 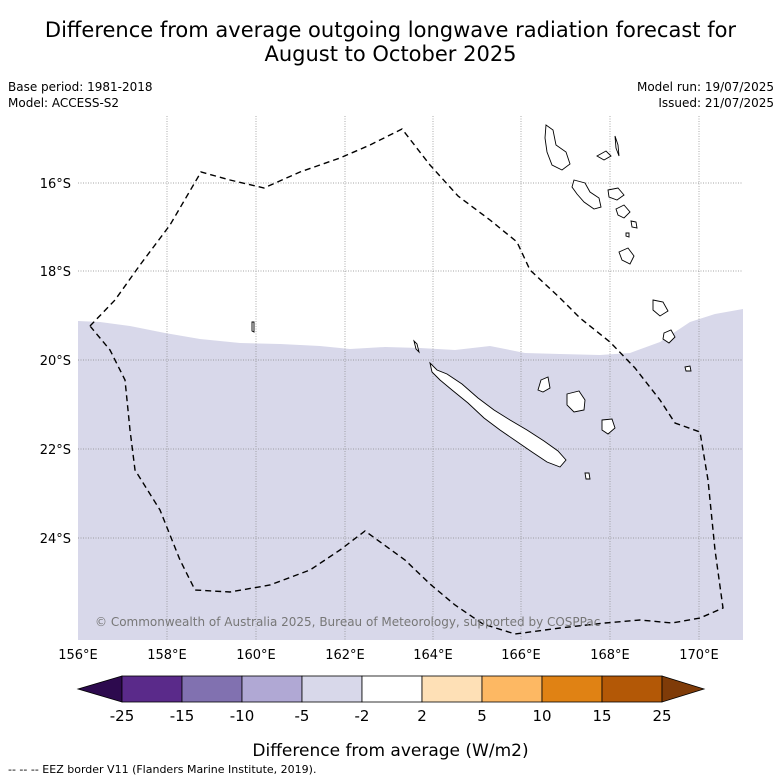 What do you see at coordinates (64, 103) in the screenshot?
I see `model-name: Model: ACCESS-S2` at bounding box center [64, 103].